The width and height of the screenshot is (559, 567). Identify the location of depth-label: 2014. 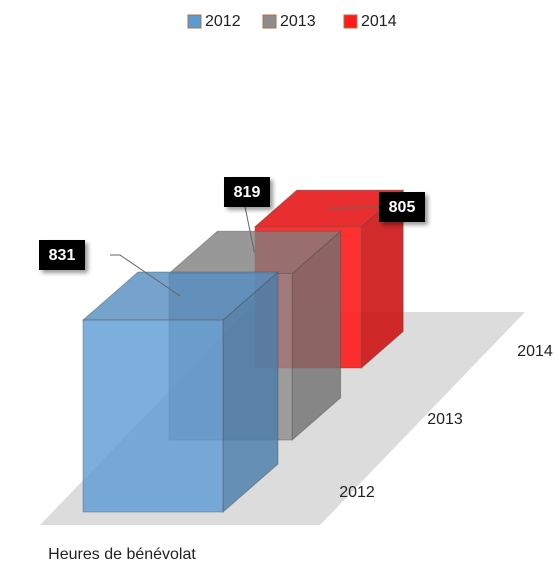
(535, 351).